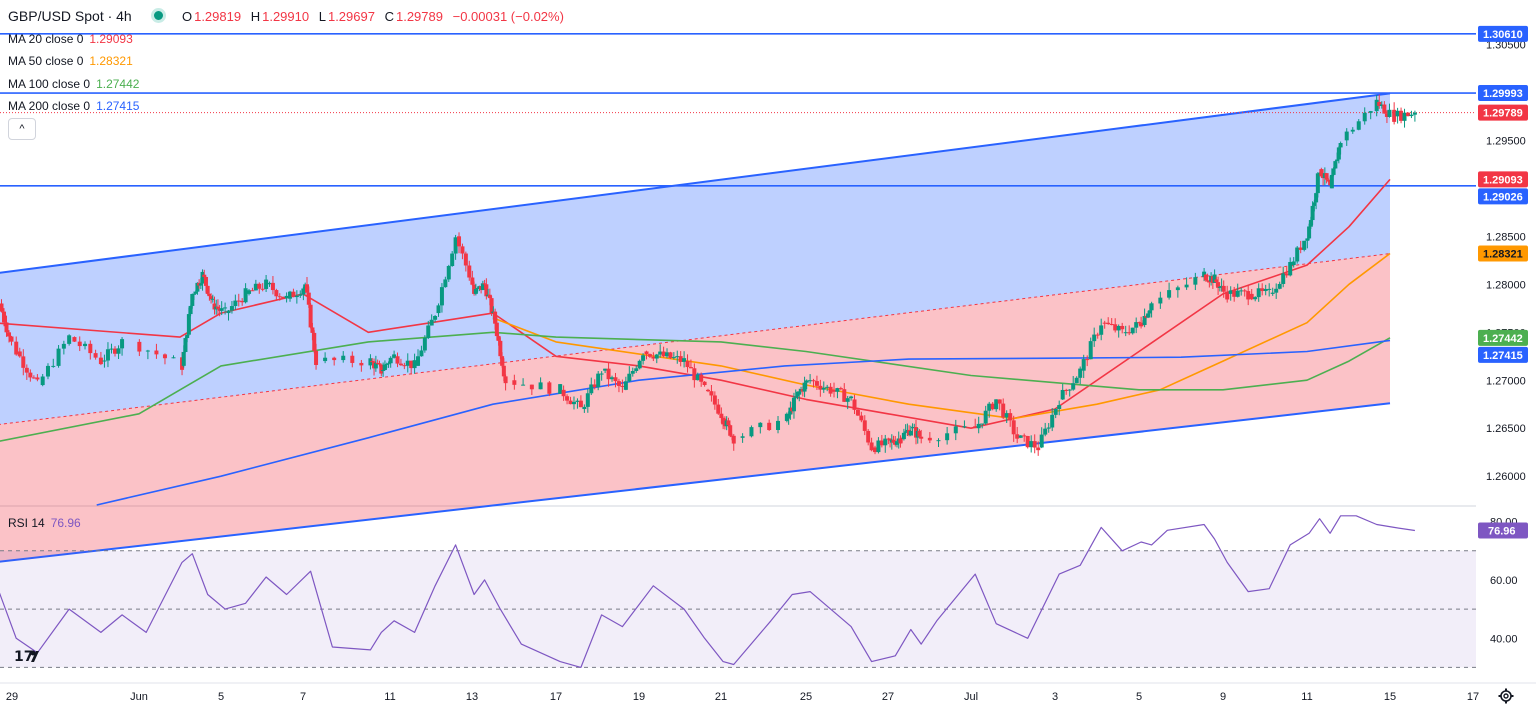 The height and width of the screenshot is (712, 1536). I want to click on ma-line-ma100, so click(695, 386).